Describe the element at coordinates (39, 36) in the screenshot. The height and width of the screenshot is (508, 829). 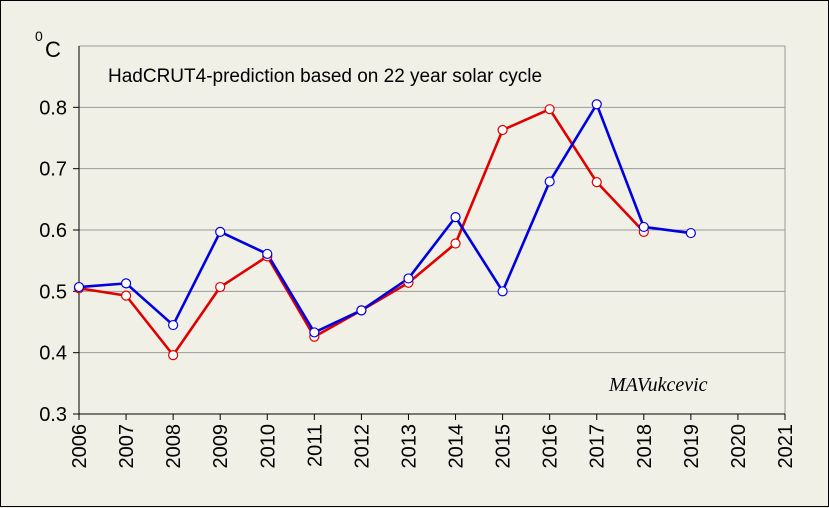
I see `y-unit-superscript: 0` at that location.